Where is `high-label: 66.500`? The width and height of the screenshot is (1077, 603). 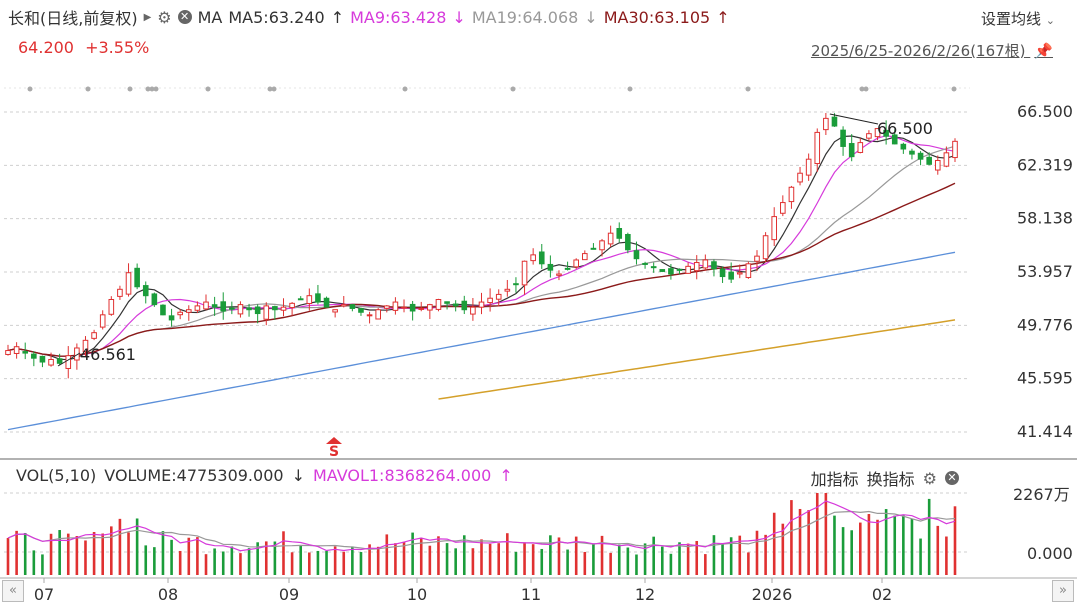
high-label: 66.500 is located at coordinates (905, 128).